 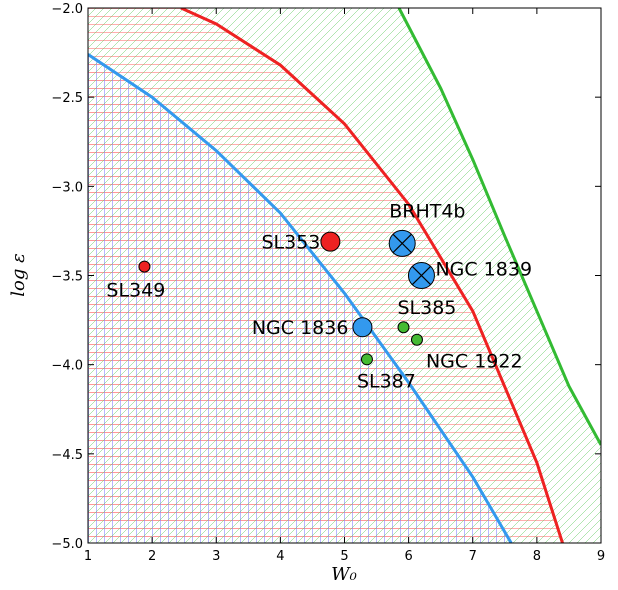 I want to click on point-sl349, so click(x=144, y=266).